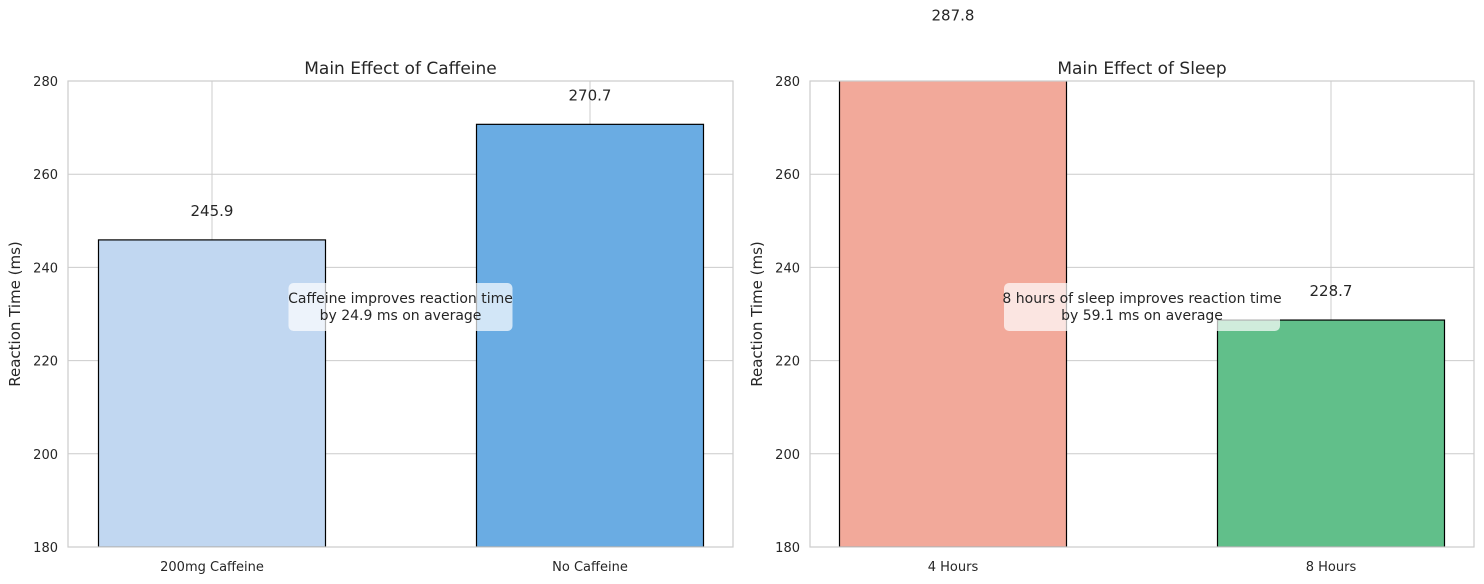  I want to click on value-label: 245.9, so click(212, 211).